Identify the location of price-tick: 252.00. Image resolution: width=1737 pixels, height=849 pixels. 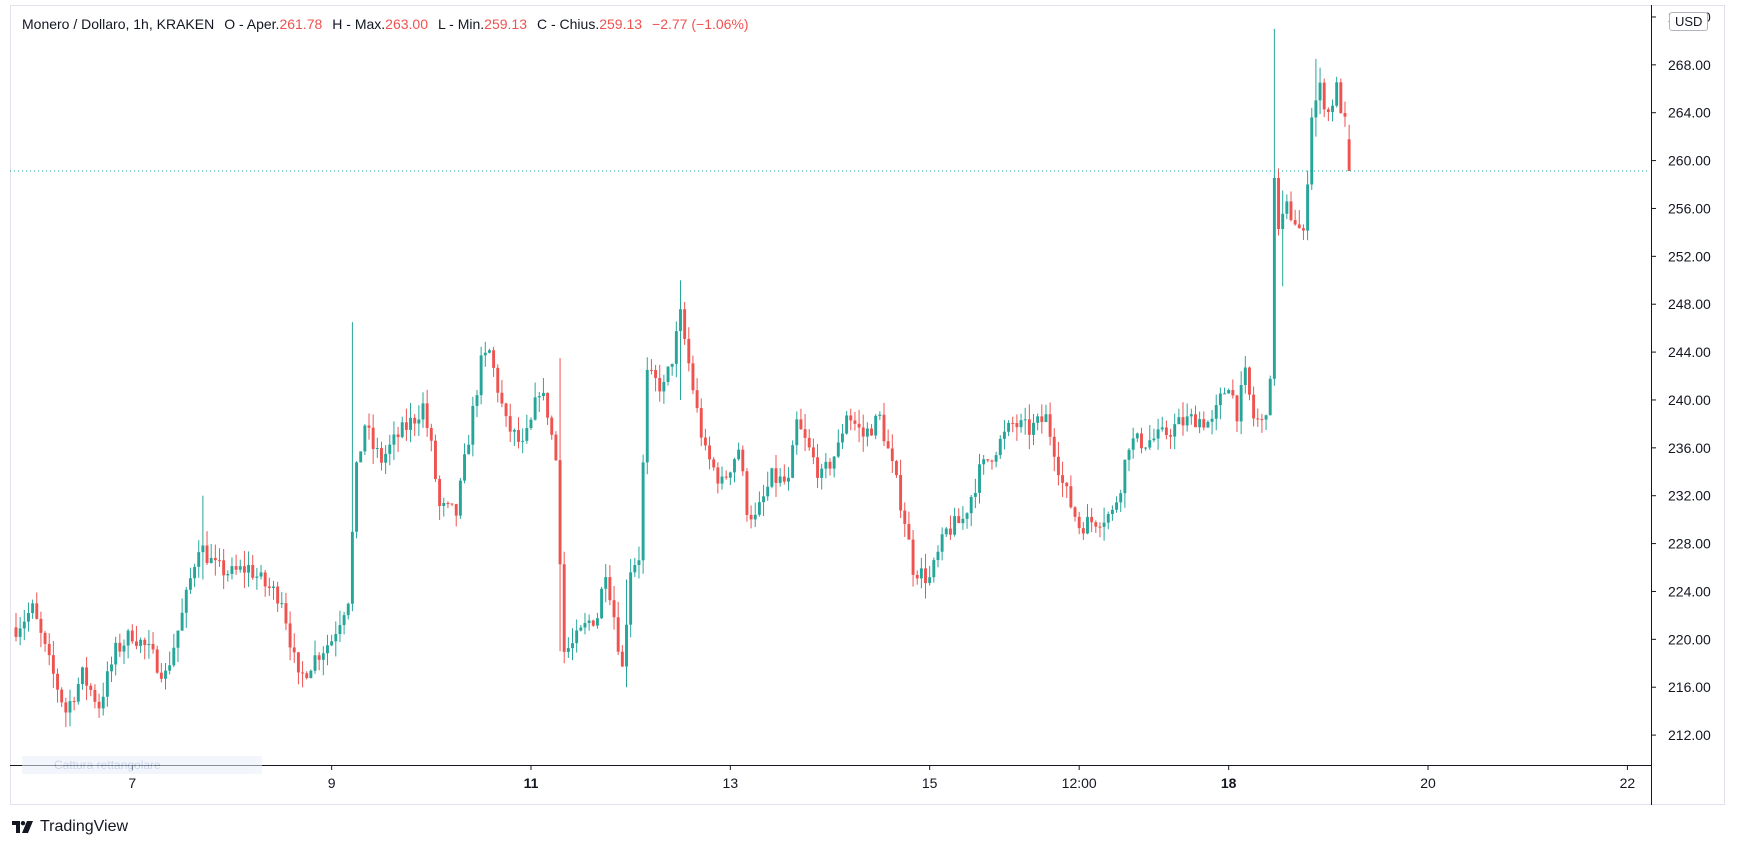
(1681, 256).